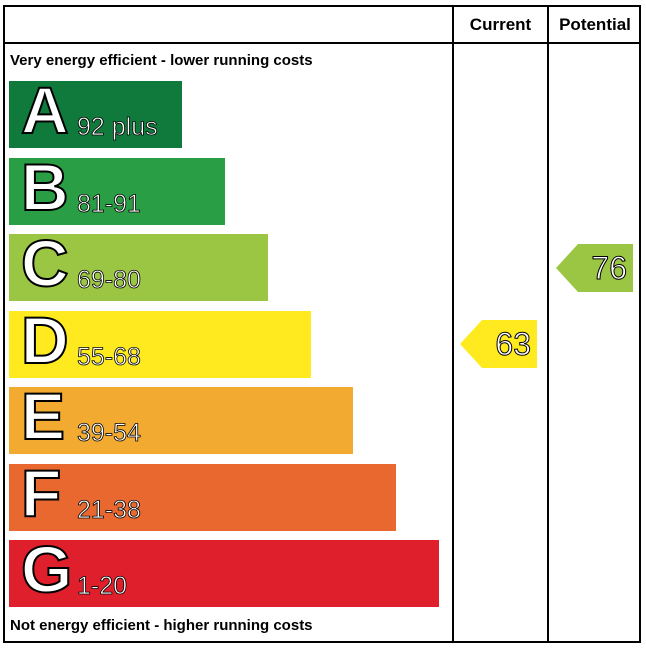  I want to click on potential-pointer-shape, so click(594, 267).